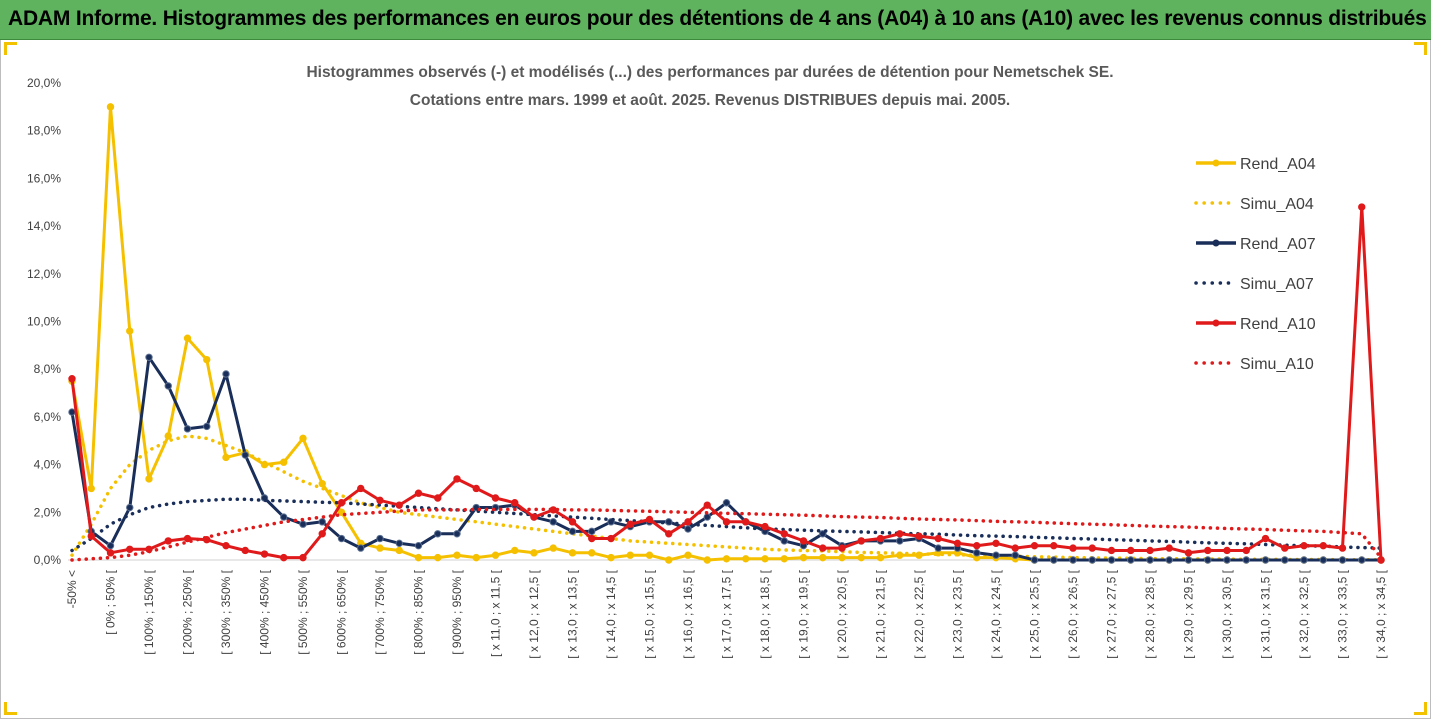 The height and width of the screenshot is (719, 1431). What do you see at coordinates (804, 613) in the screenshot?
I see `x-tick-label: [ x 19,0 ; x 19,5 [` at bounding box center [804, 613].